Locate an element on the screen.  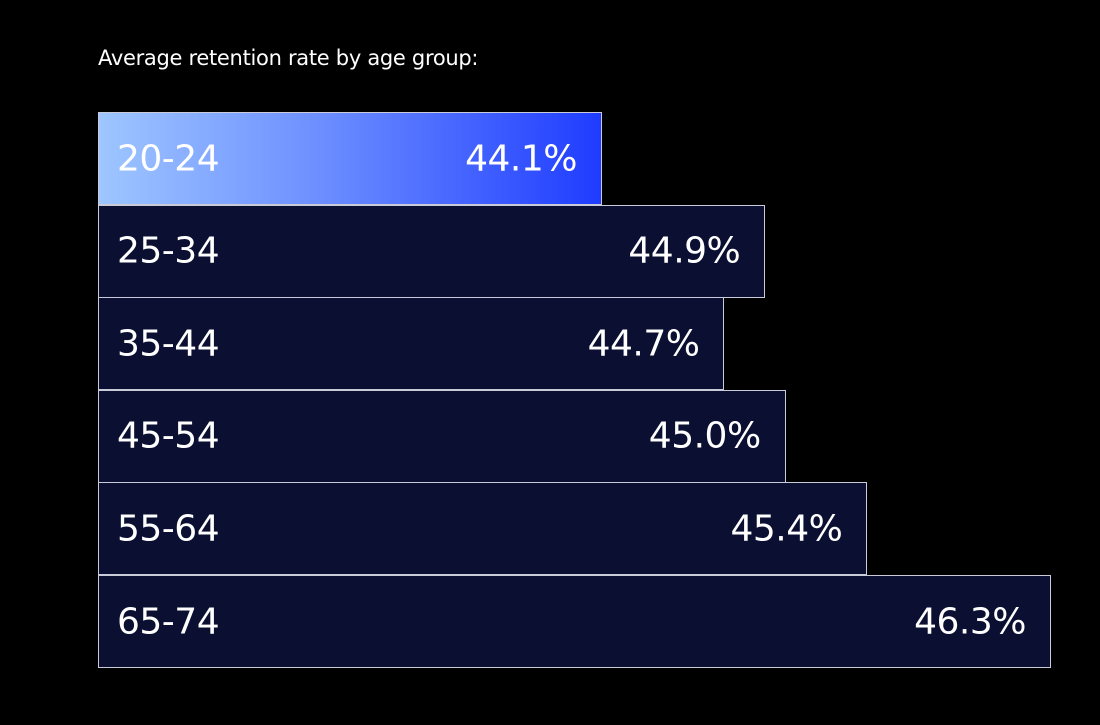
bar-35-44: 35-44 44.7% is located at coordinates (411, 344).